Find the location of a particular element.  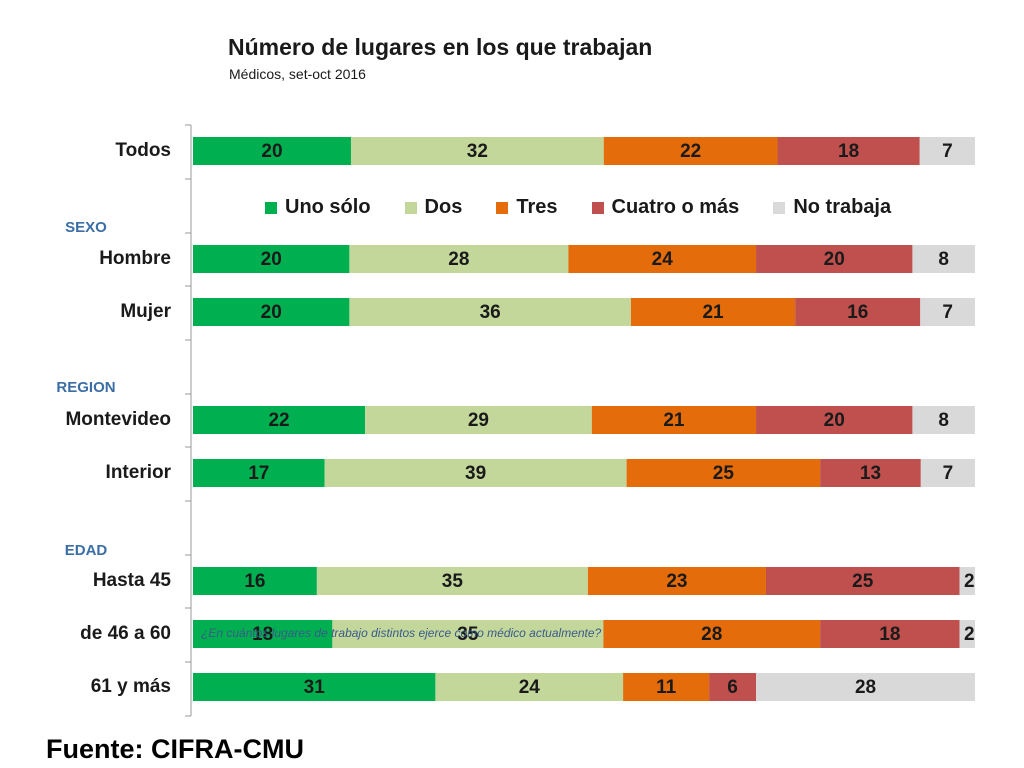

bar-value-label: 32 is located at coordinates (477, 151).